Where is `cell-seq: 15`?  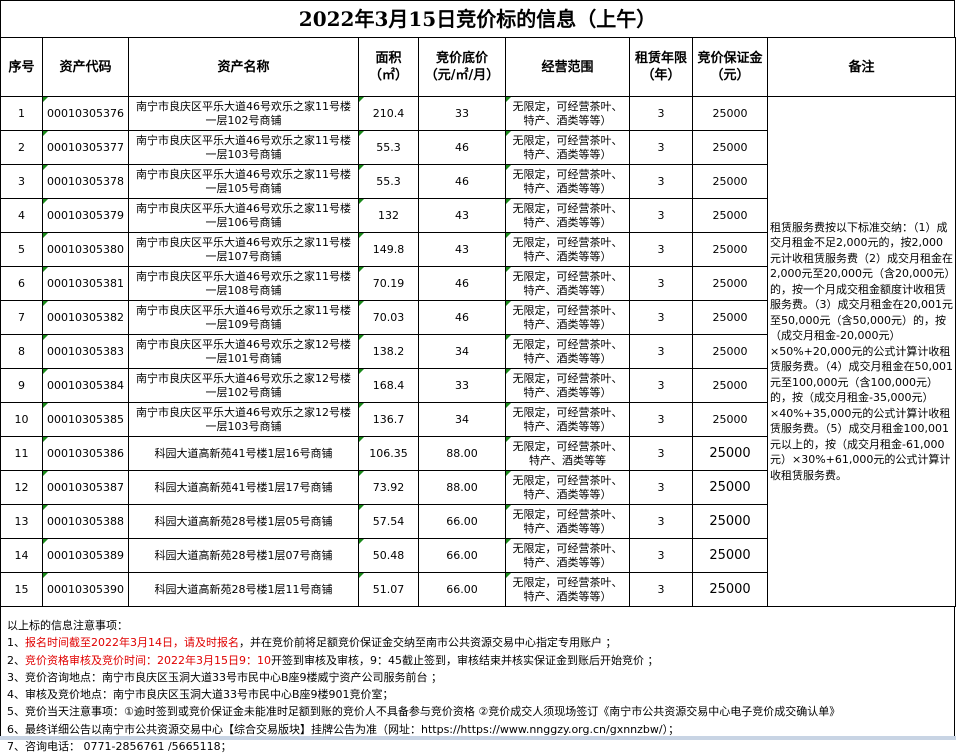
cell-seq: 15 is located at coordinates (21, 589).